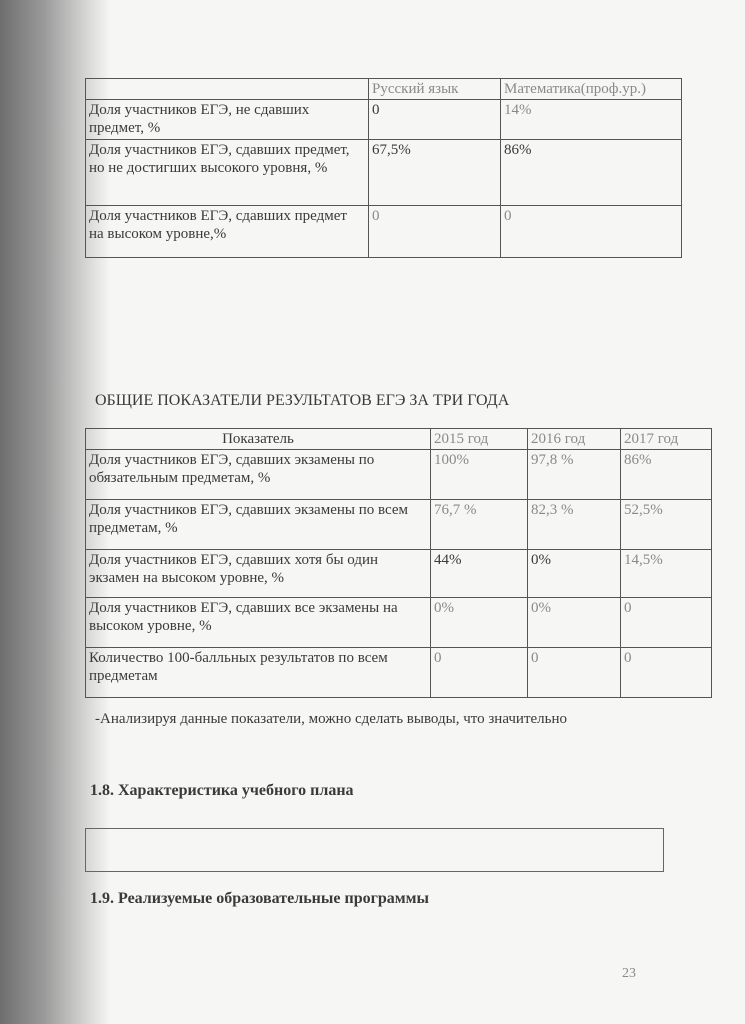 Image resolution: width=745 pixels, height=1024 pixels. What do you see at coordinates (222, 790) in the screenshot?
I see `section-heading-1-8: 1.8. Характеристика учебного плана` at bounding box center [222, 790].